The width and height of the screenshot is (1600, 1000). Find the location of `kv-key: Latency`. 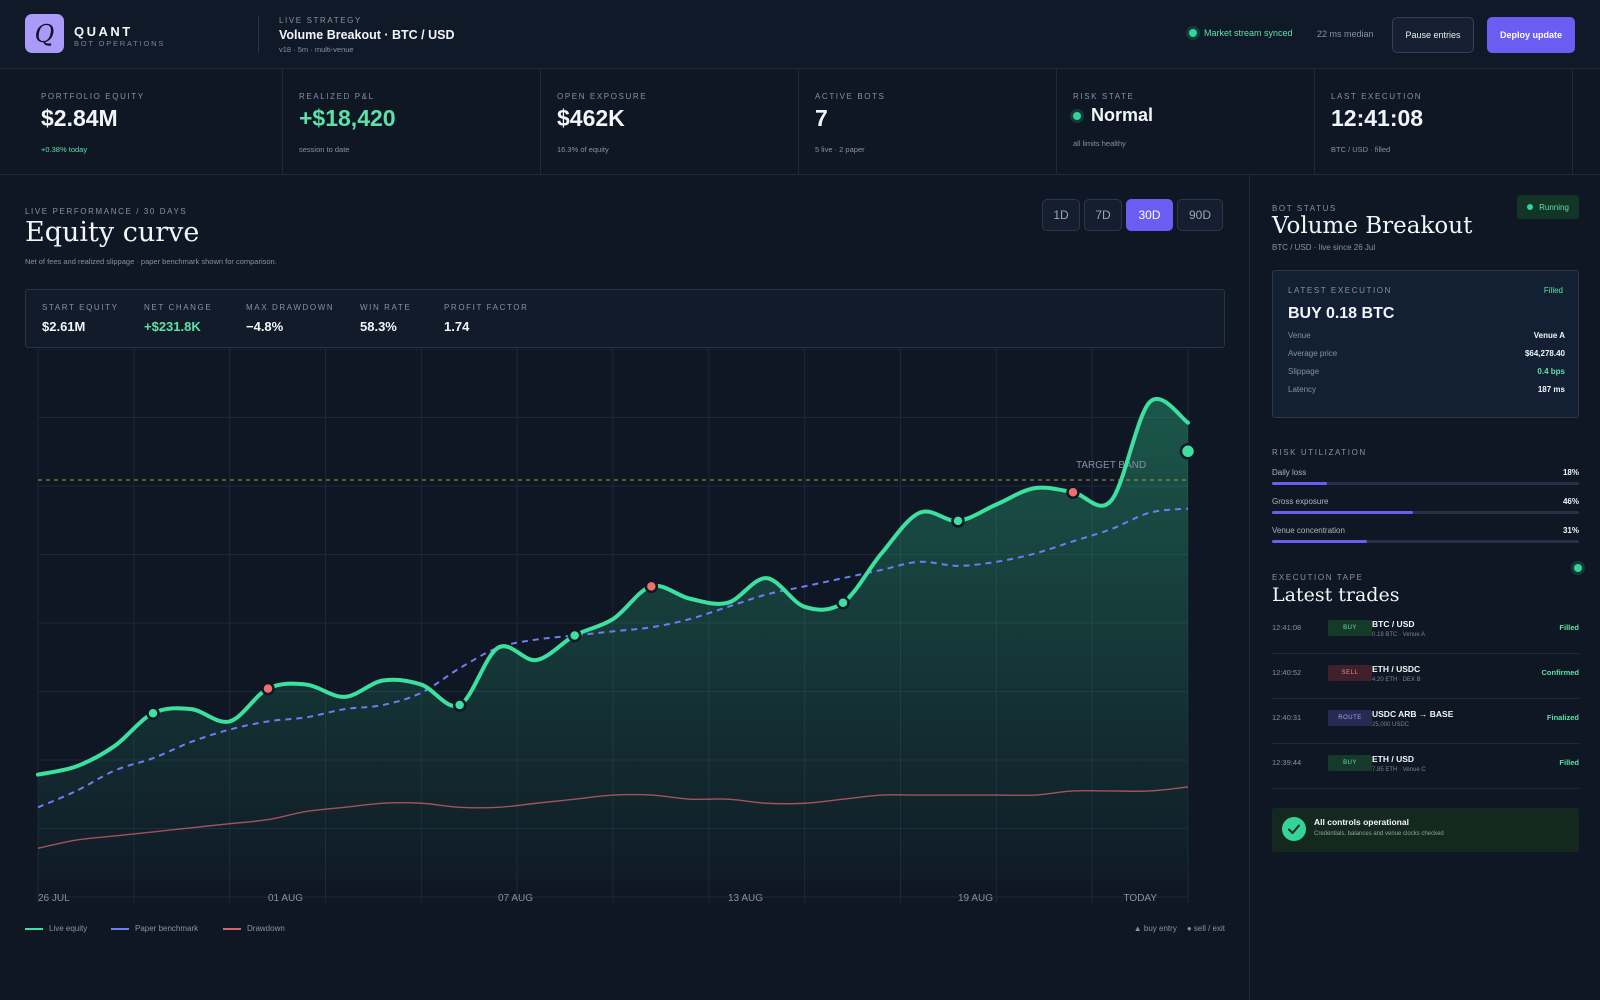

kv-key: Latency is located at coordinates (1302, 389).